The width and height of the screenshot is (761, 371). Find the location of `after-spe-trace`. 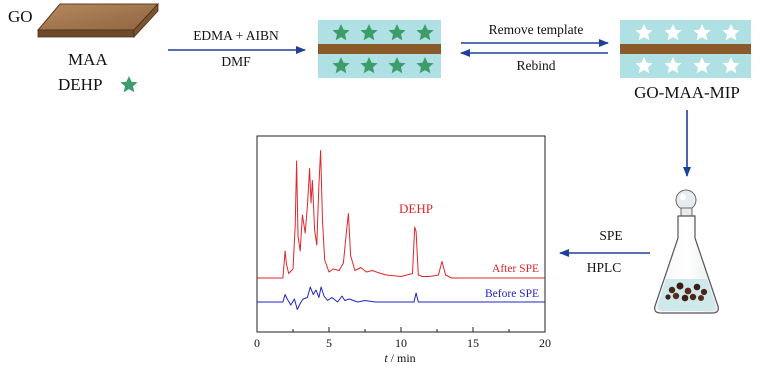

after-spe-trace is located at coordinates (401, 214).